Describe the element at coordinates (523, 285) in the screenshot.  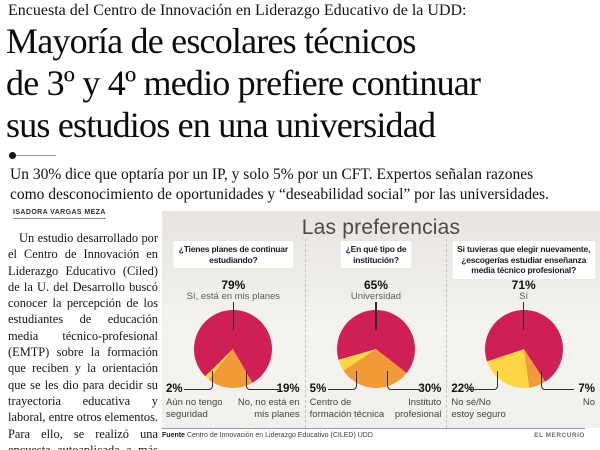
I see `top-answer-percent: 71%` at that location.